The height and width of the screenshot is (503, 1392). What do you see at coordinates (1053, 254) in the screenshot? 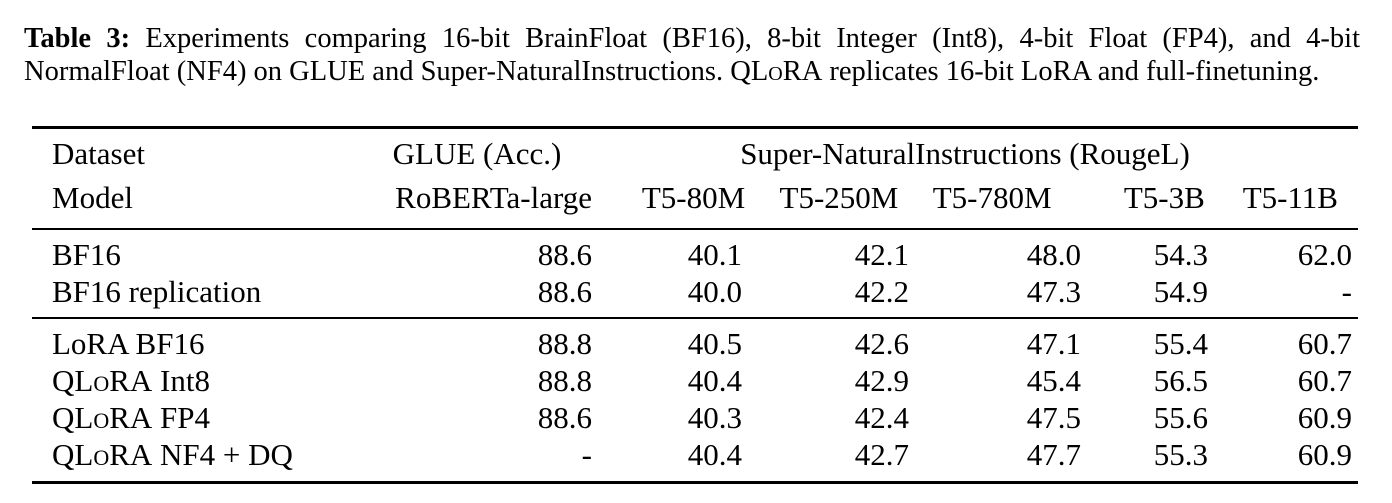
I see `cell-t5-780m: 48.0` at bounding box center [1053, 254].